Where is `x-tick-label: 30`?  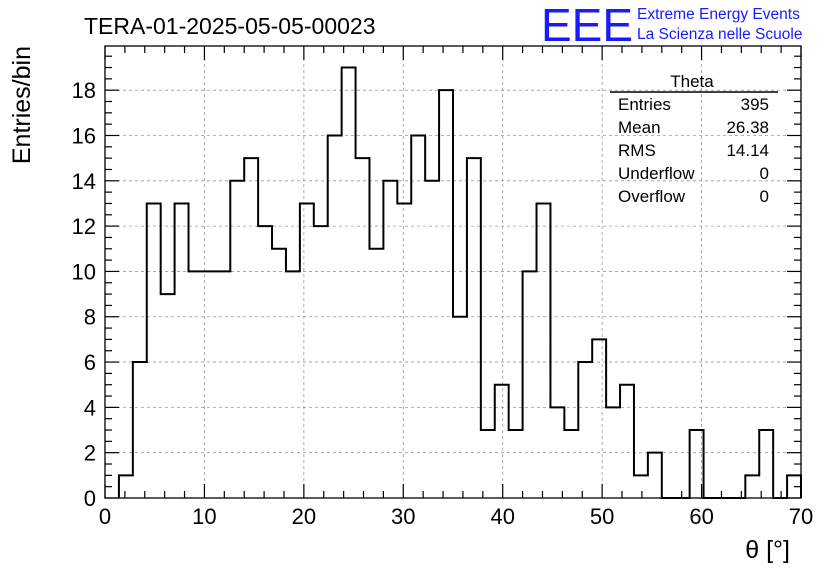 x-tick-label: 30 is located at coordinates (403, 516).